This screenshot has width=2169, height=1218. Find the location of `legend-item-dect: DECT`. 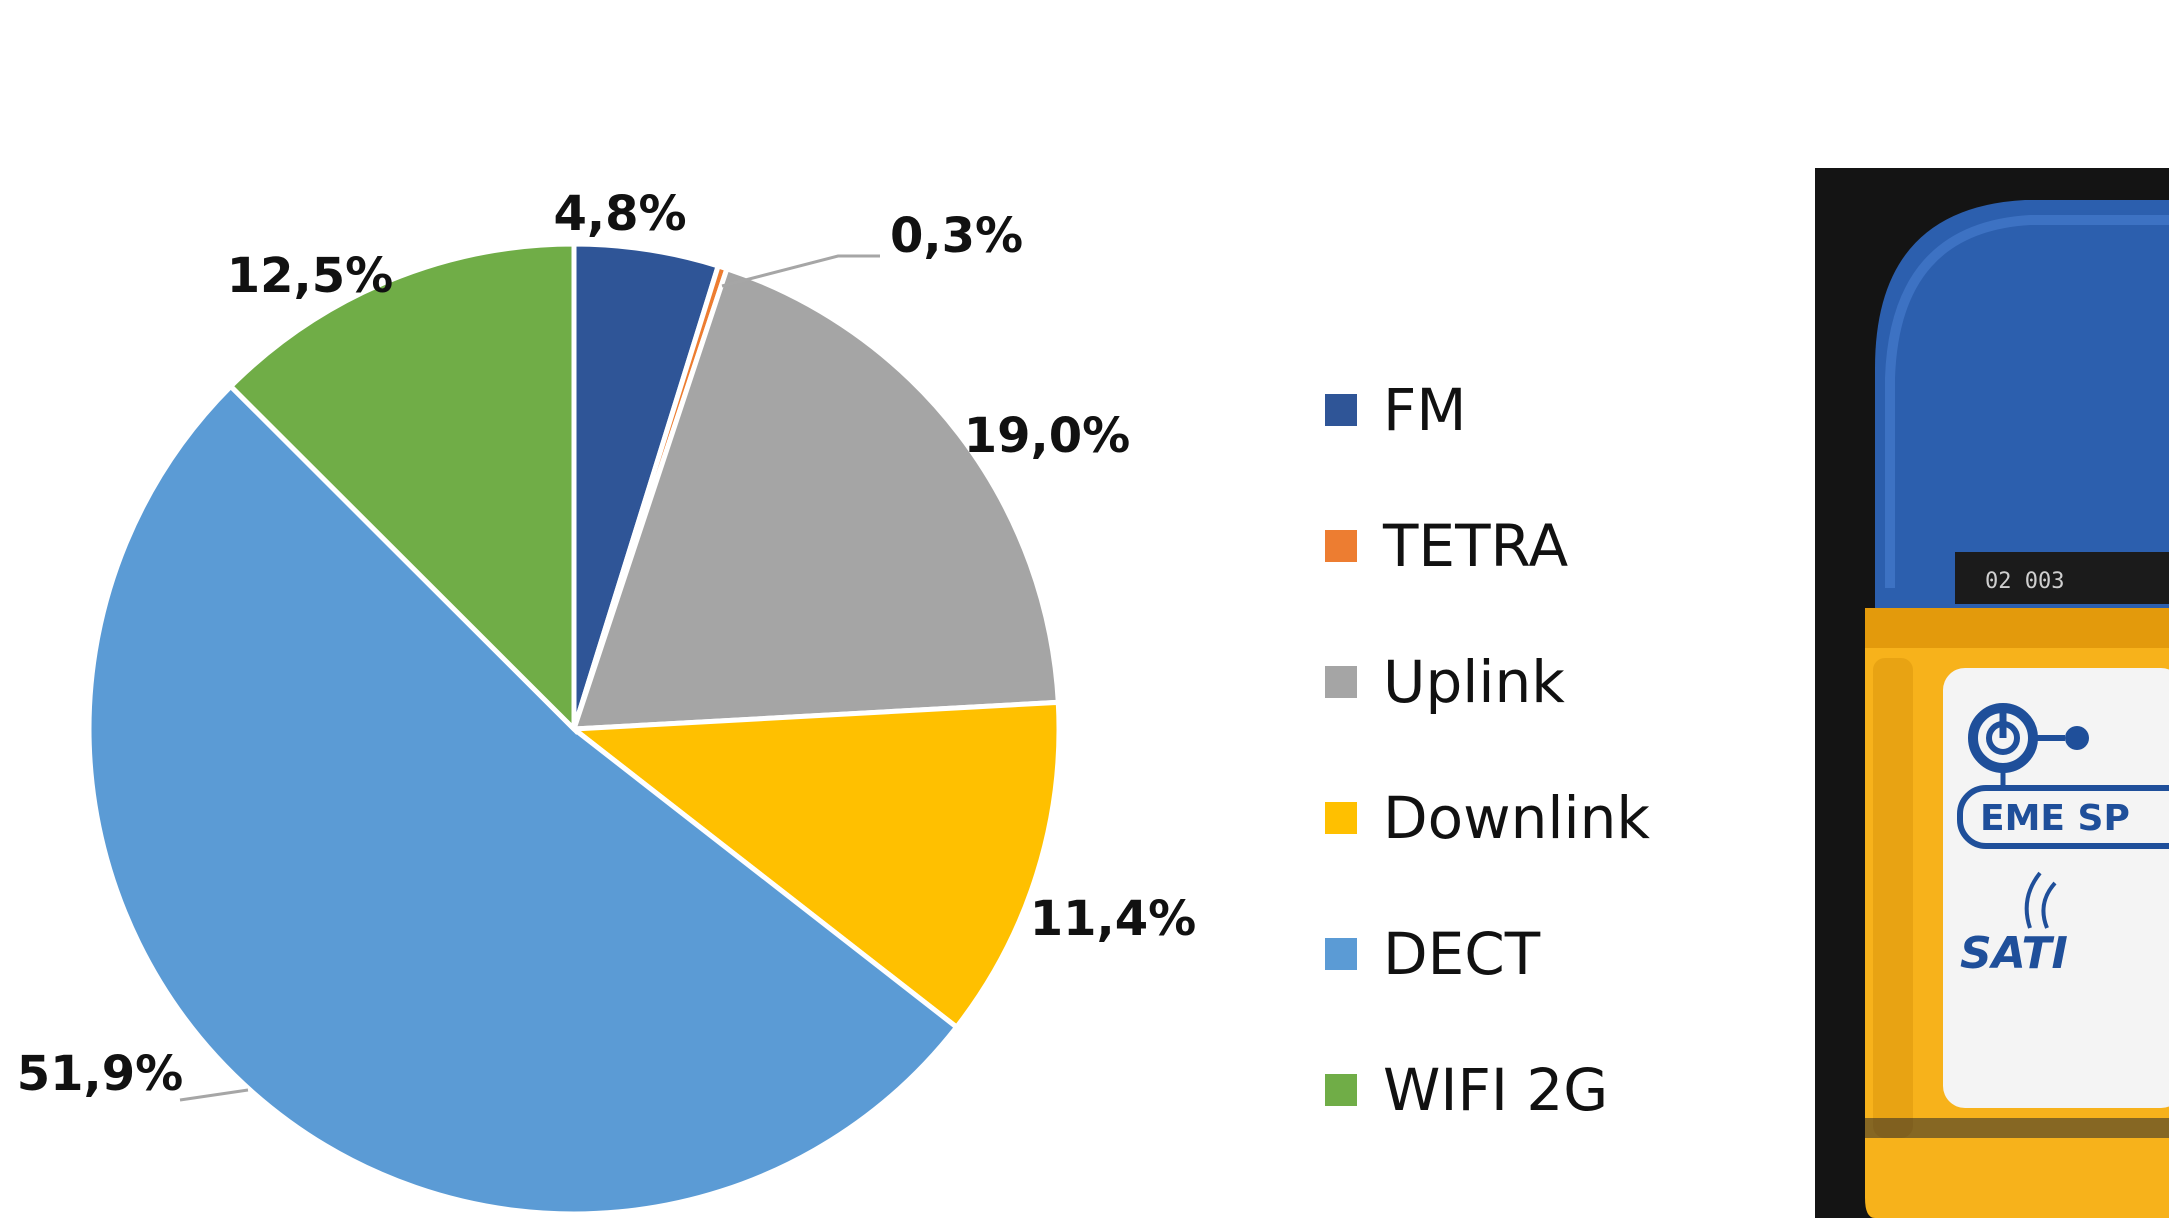

legend-item-dect: DECT is located at coordinates (1535, 954).